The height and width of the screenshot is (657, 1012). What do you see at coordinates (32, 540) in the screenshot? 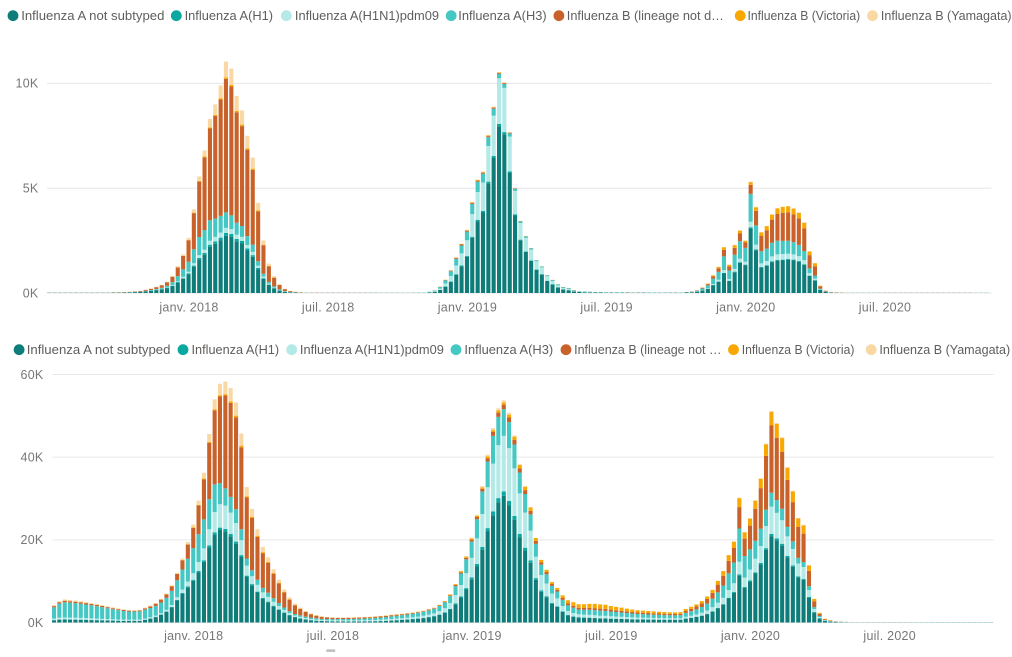
I see `svg-text: 20K` at bounding box center [32, 540].